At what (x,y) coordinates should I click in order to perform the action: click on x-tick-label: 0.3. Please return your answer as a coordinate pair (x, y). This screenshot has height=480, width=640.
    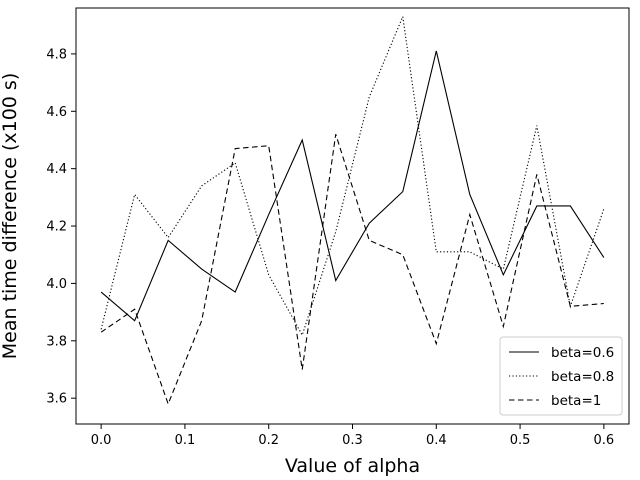
    Looking at the image, I should click on (352, 440).